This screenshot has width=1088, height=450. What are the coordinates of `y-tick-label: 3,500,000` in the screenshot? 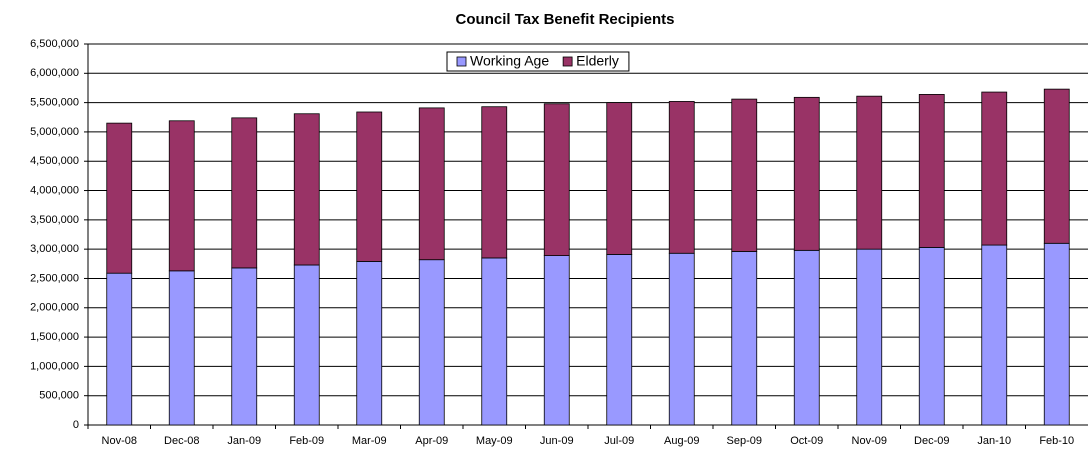 It's located at (54, 220).